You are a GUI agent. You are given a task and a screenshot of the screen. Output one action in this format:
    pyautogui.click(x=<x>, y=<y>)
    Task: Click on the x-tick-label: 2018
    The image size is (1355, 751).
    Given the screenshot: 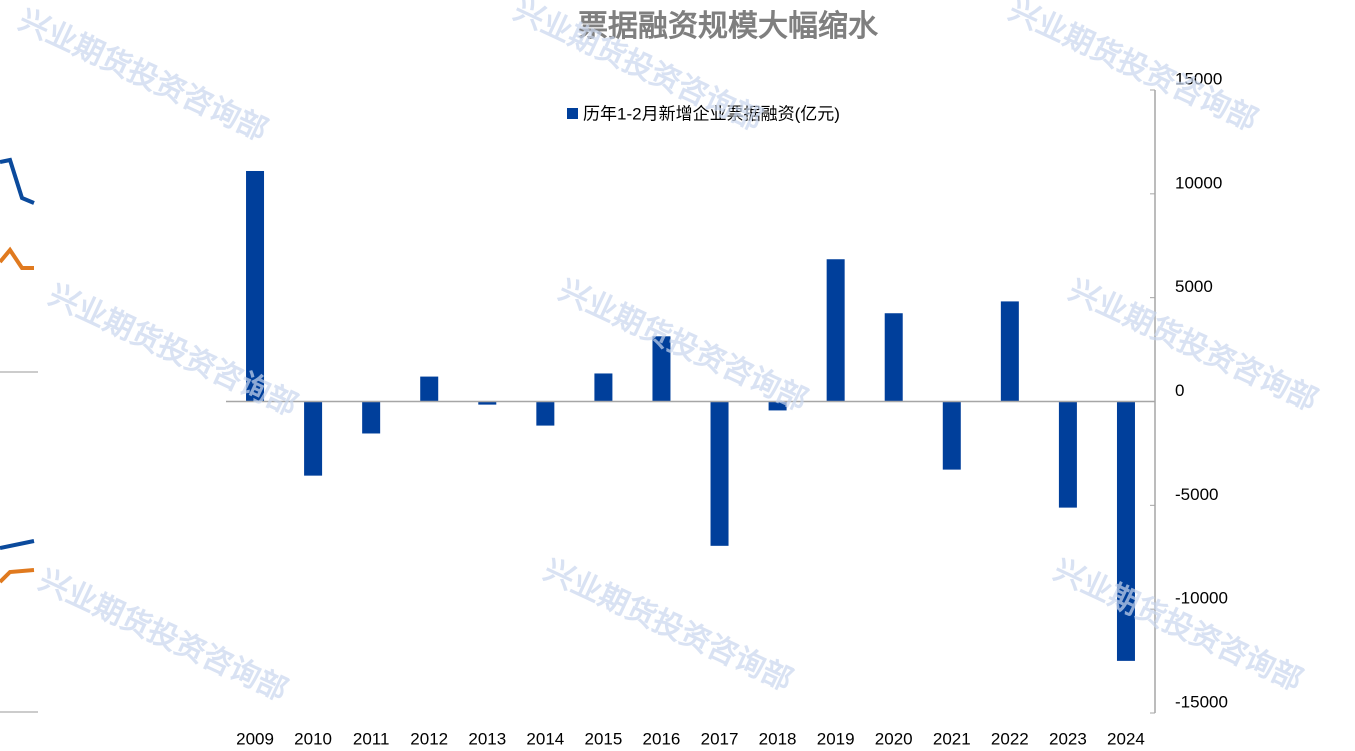 What is the action you would take?
    pyautogui.click(x=778, y=738)
    